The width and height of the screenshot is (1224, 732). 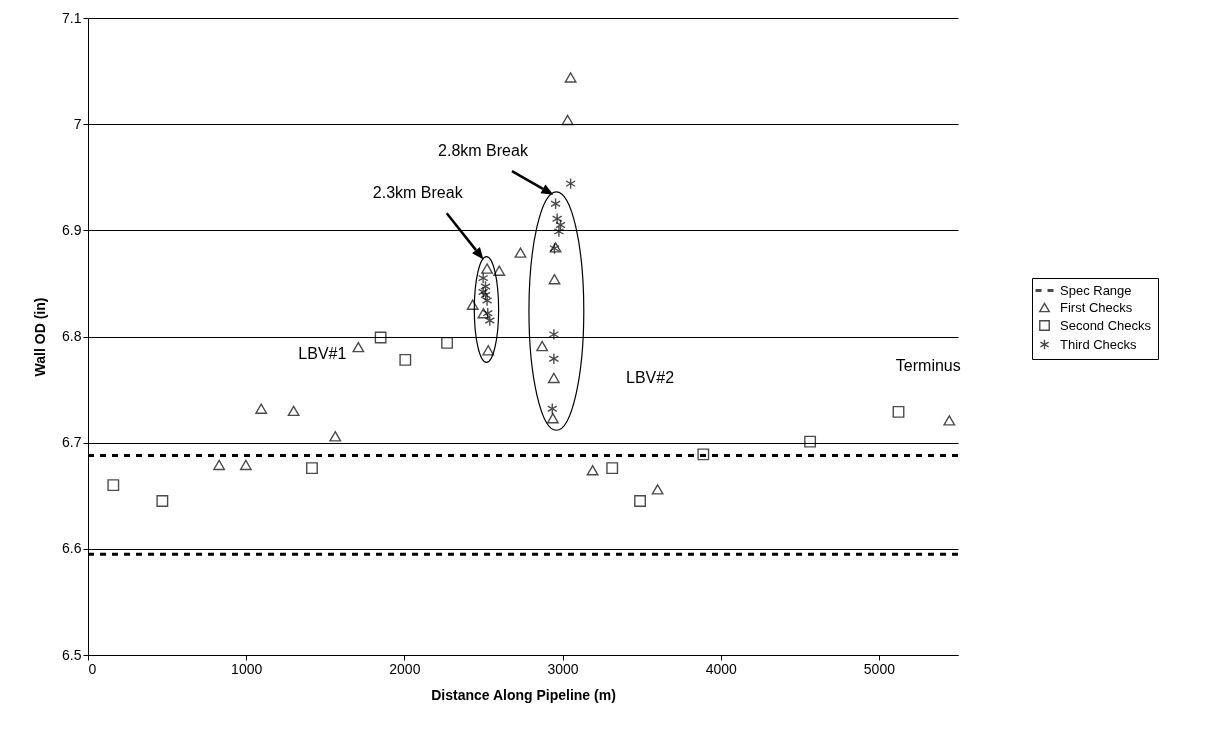 What do you see at coordinates (1096, 307) in the screenshot?
I see `legend-label: First Checks` at bounding box center [1096, 307].